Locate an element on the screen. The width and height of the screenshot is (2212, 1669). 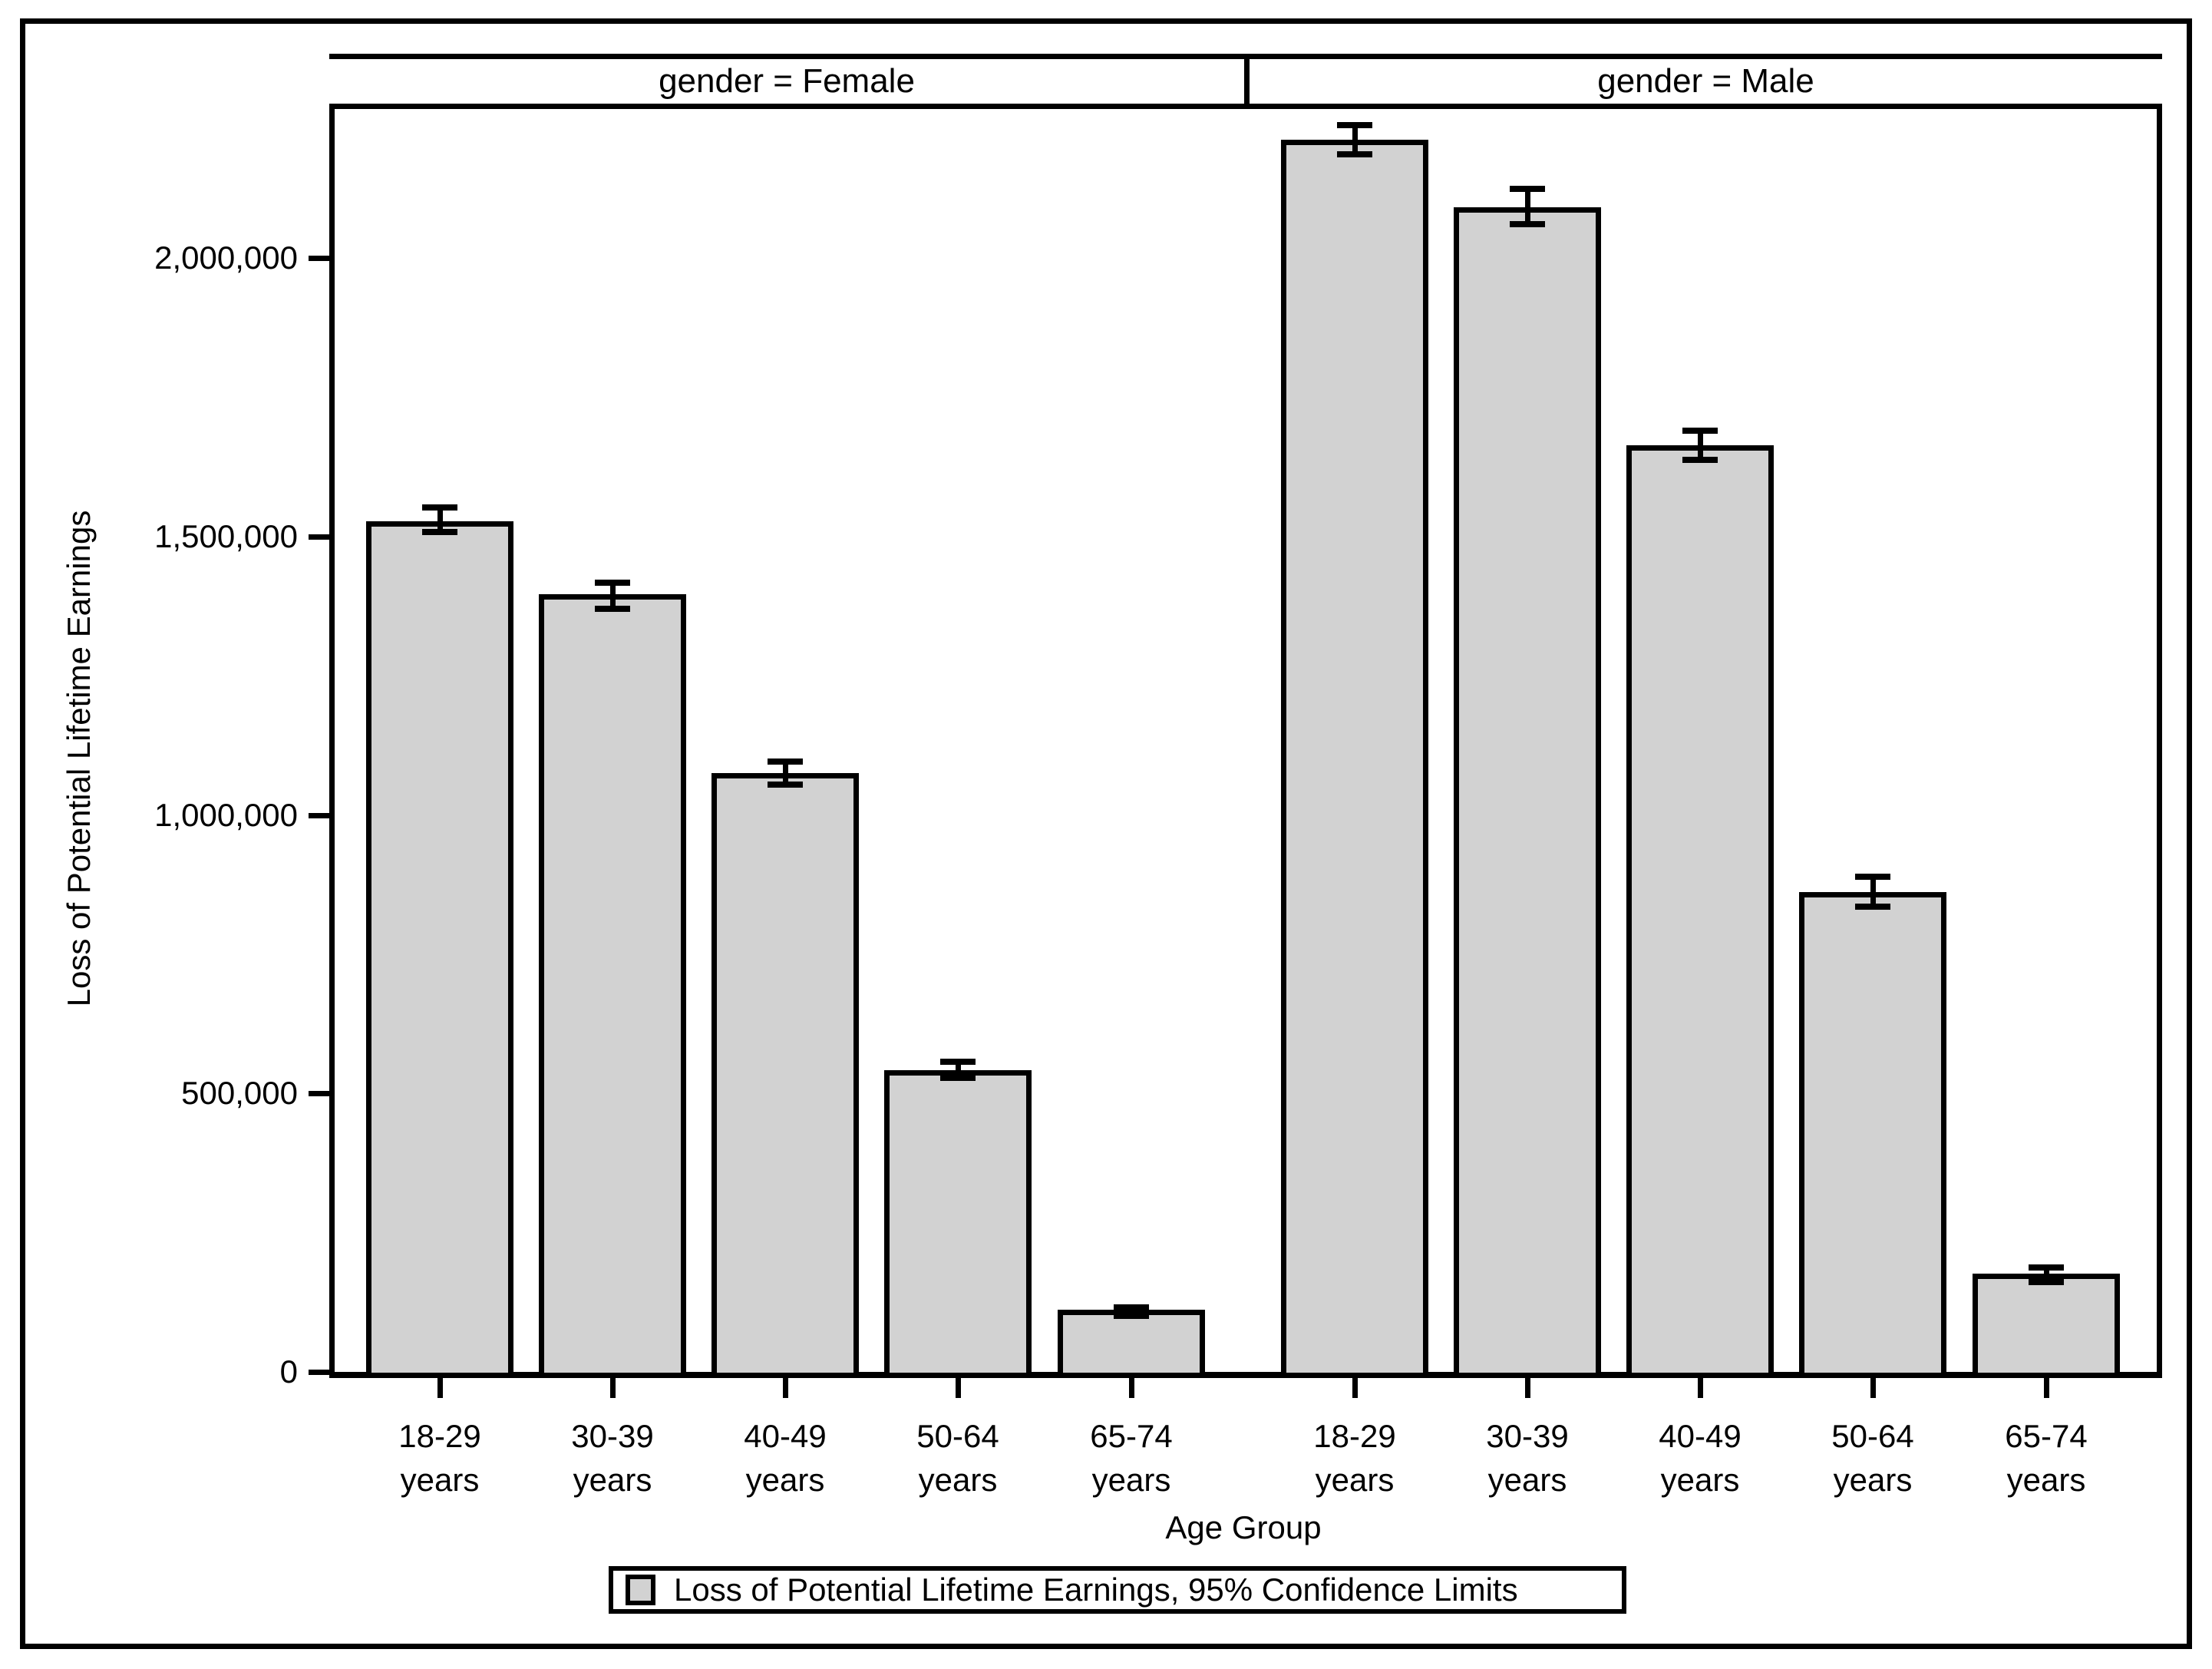
legend-bar-swatch-icon is located at coordinates (640, 1590).